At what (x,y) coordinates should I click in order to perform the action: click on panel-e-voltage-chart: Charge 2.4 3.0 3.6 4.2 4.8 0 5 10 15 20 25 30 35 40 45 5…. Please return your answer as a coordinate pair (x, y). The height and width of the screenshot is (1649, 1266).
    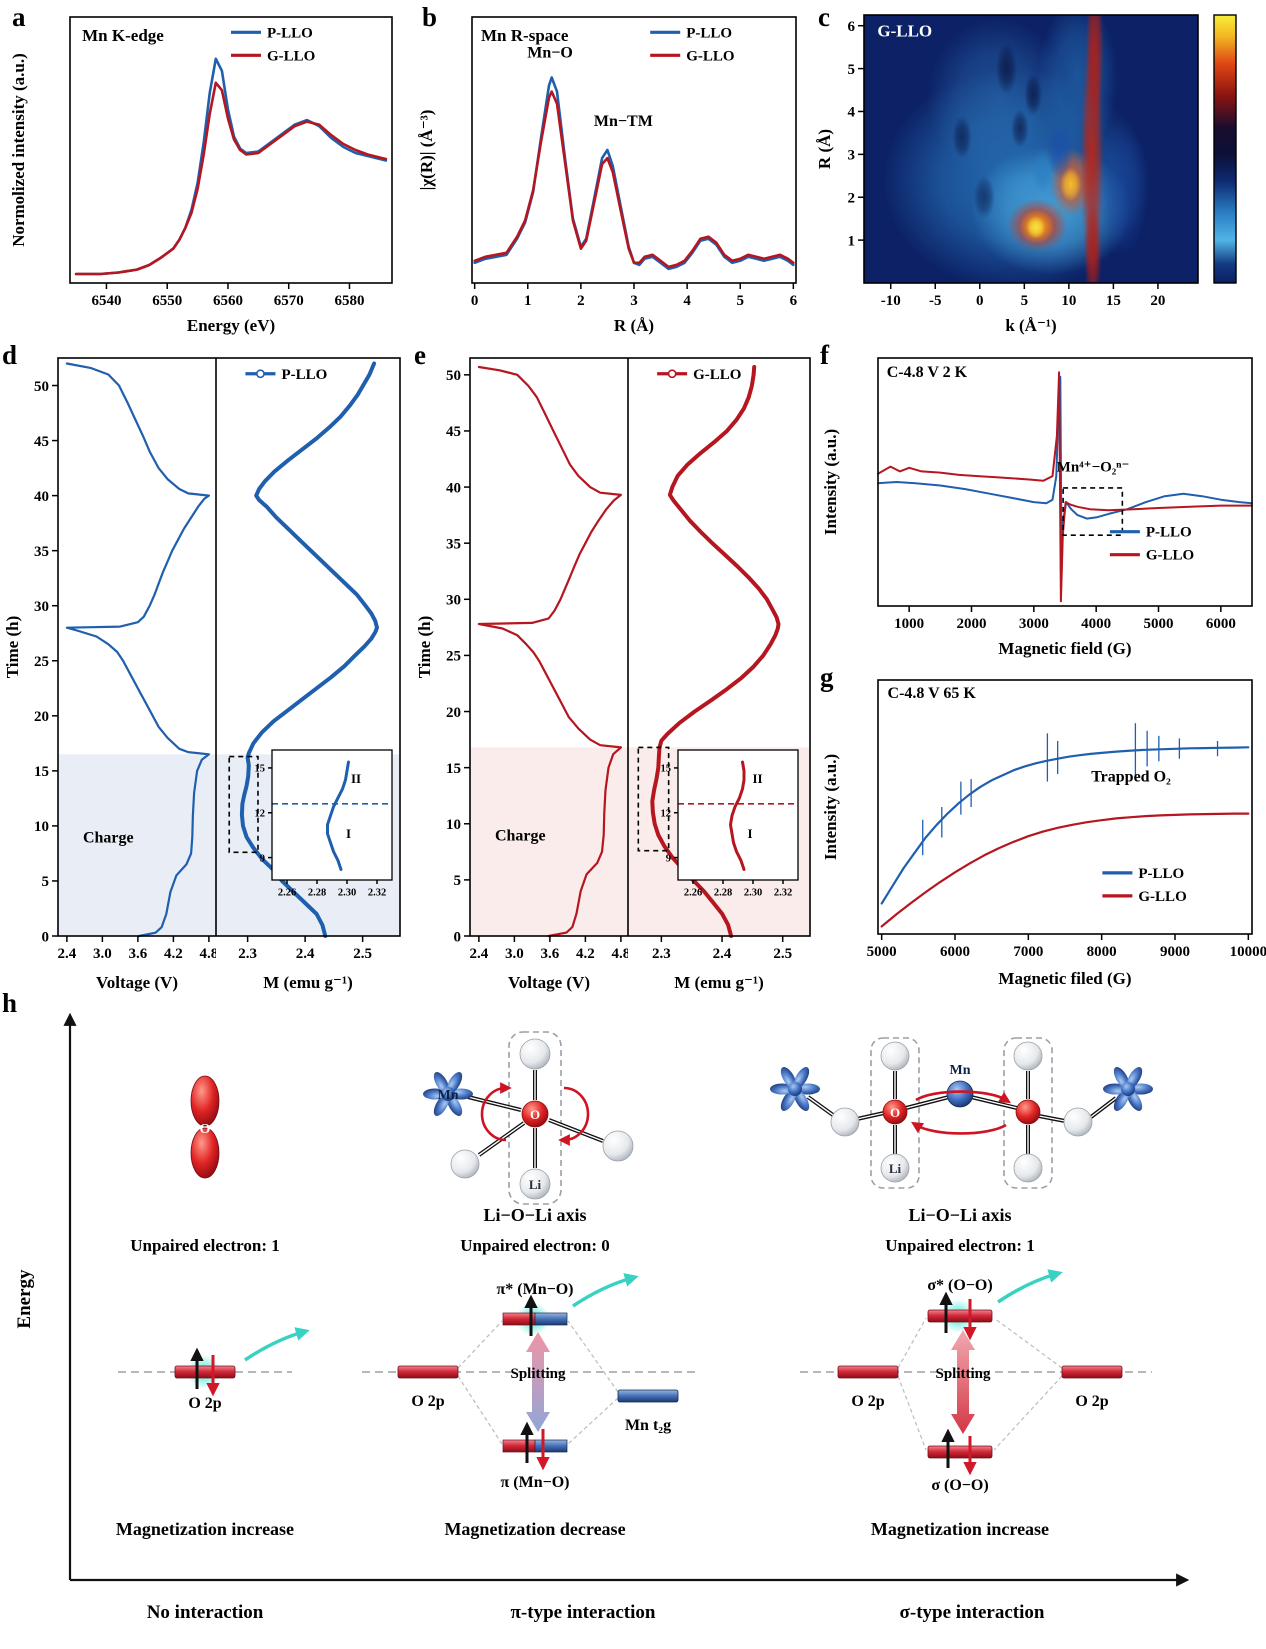
    Looking at the image, I should click on (522, 670).